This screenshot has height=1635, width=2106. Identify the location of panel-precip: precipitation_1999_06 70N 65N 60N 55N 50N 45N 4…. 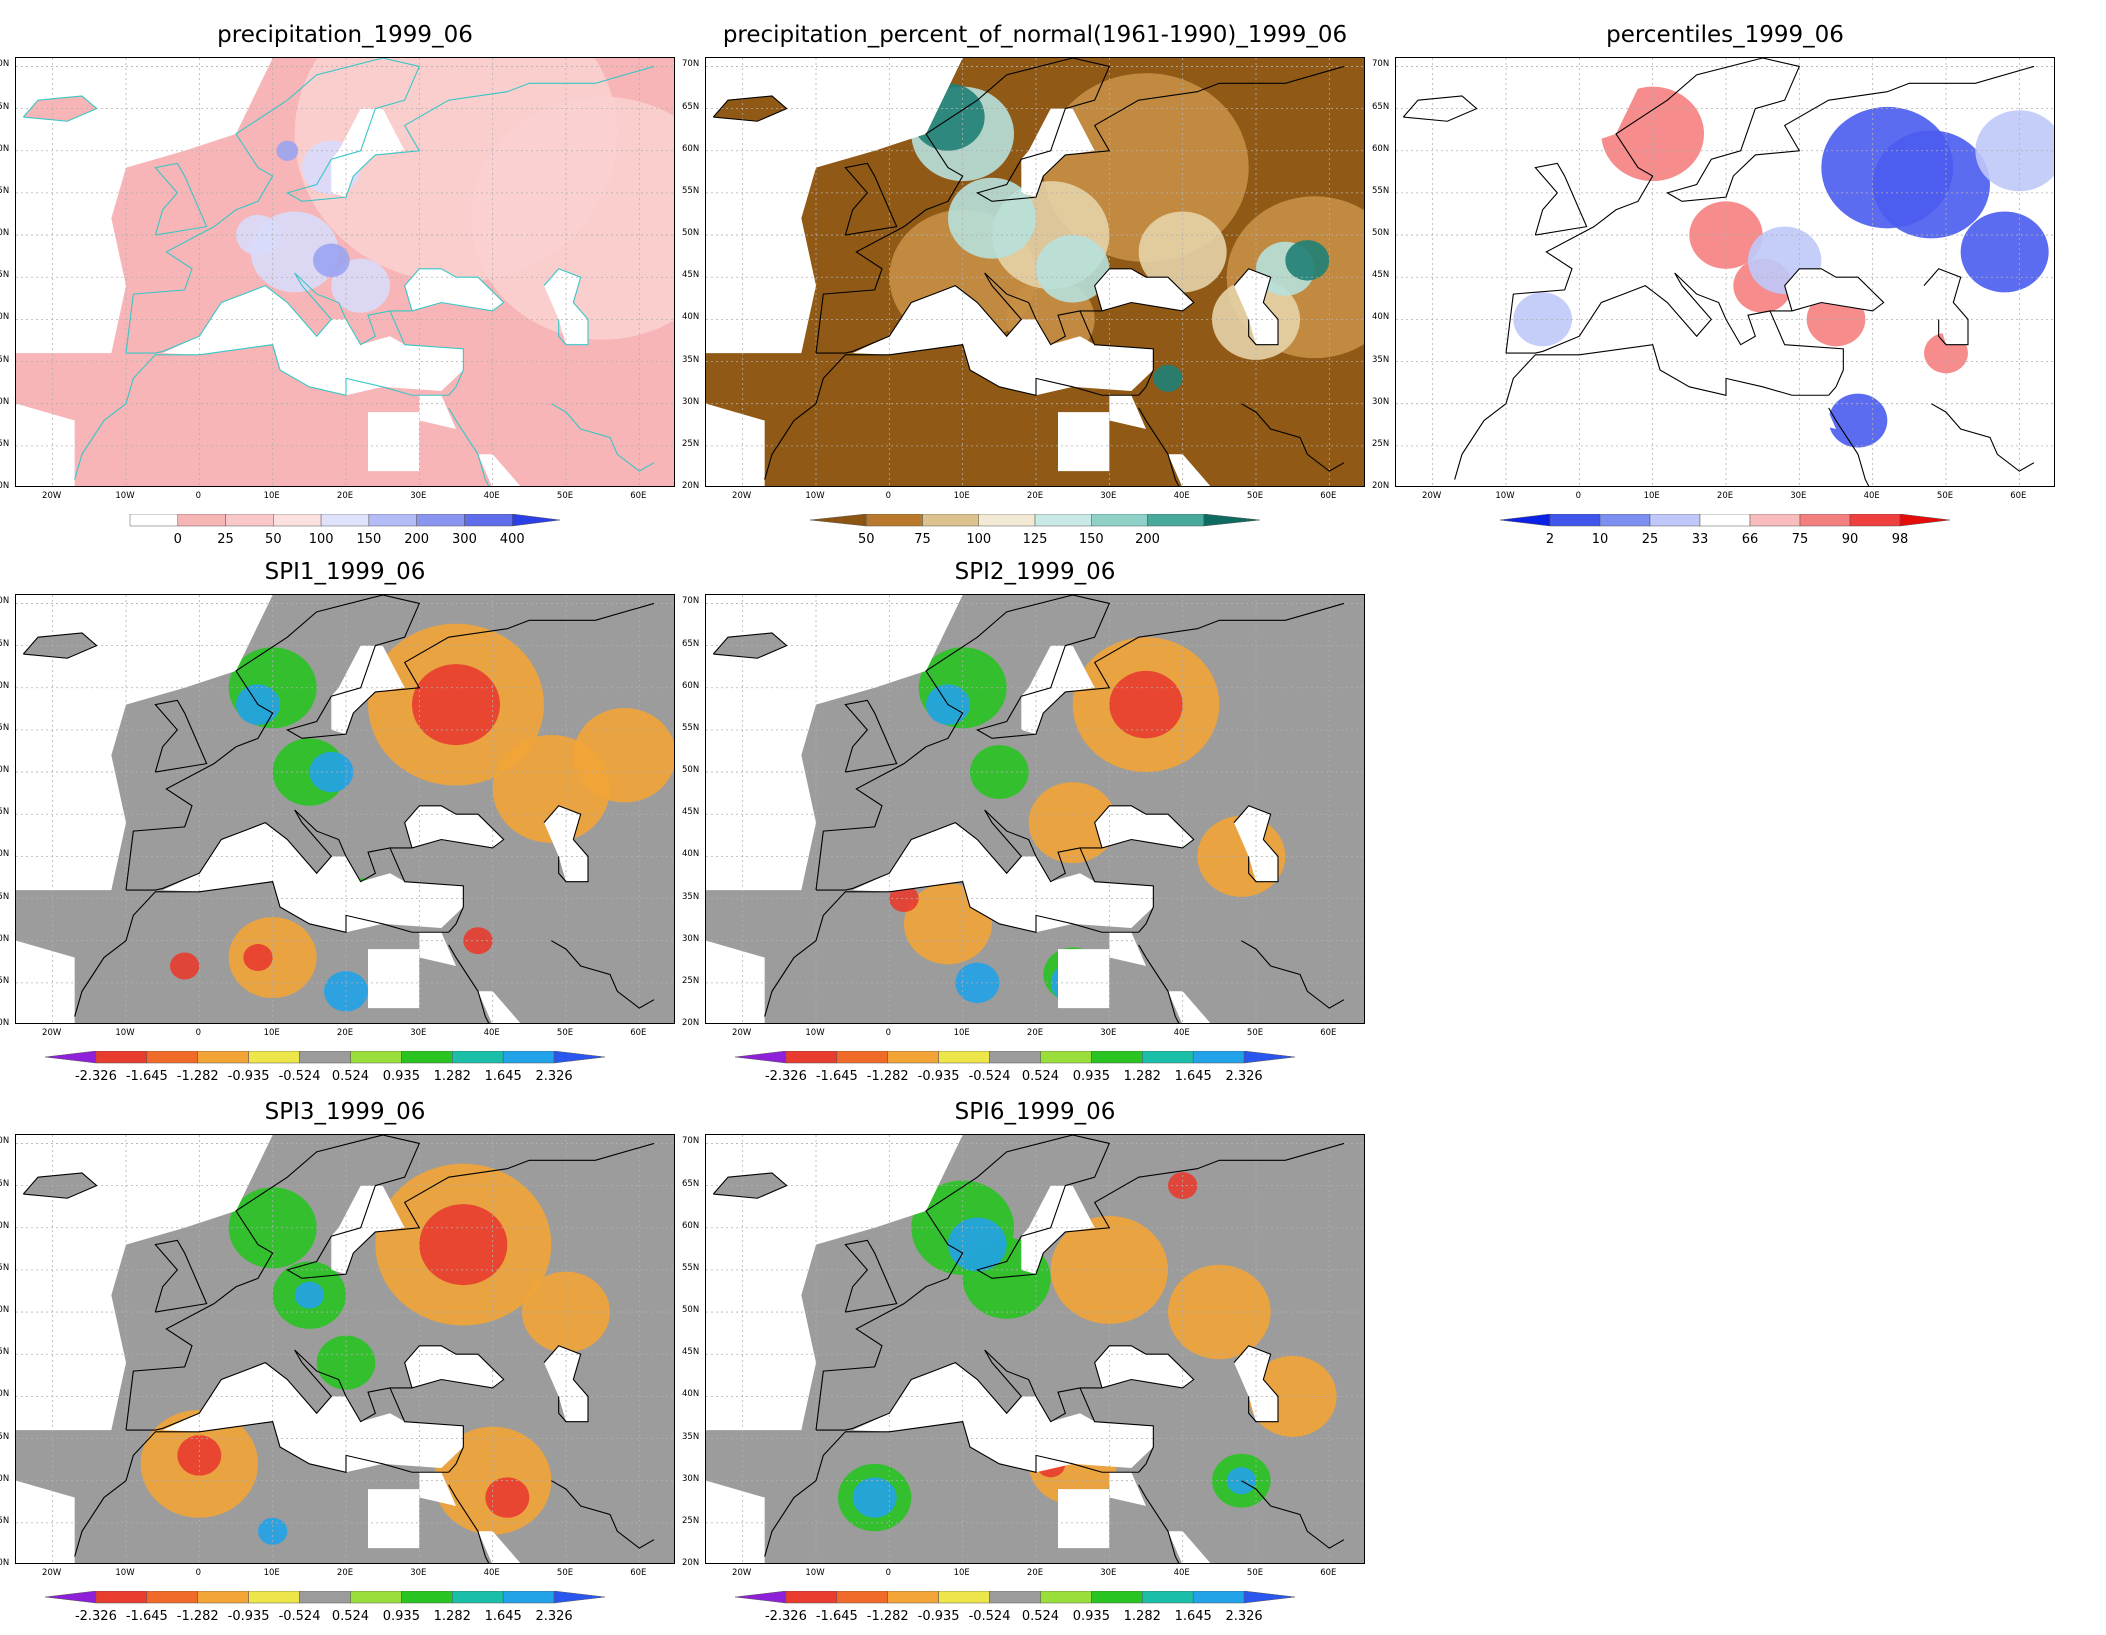
(337, 288).